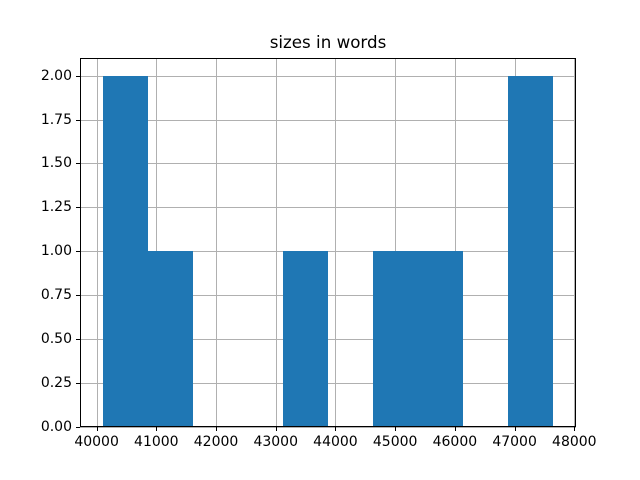  Describe the element at coordinates (56, 75) in the screenshot. I see `y-tick-label: 2.00` at that location.